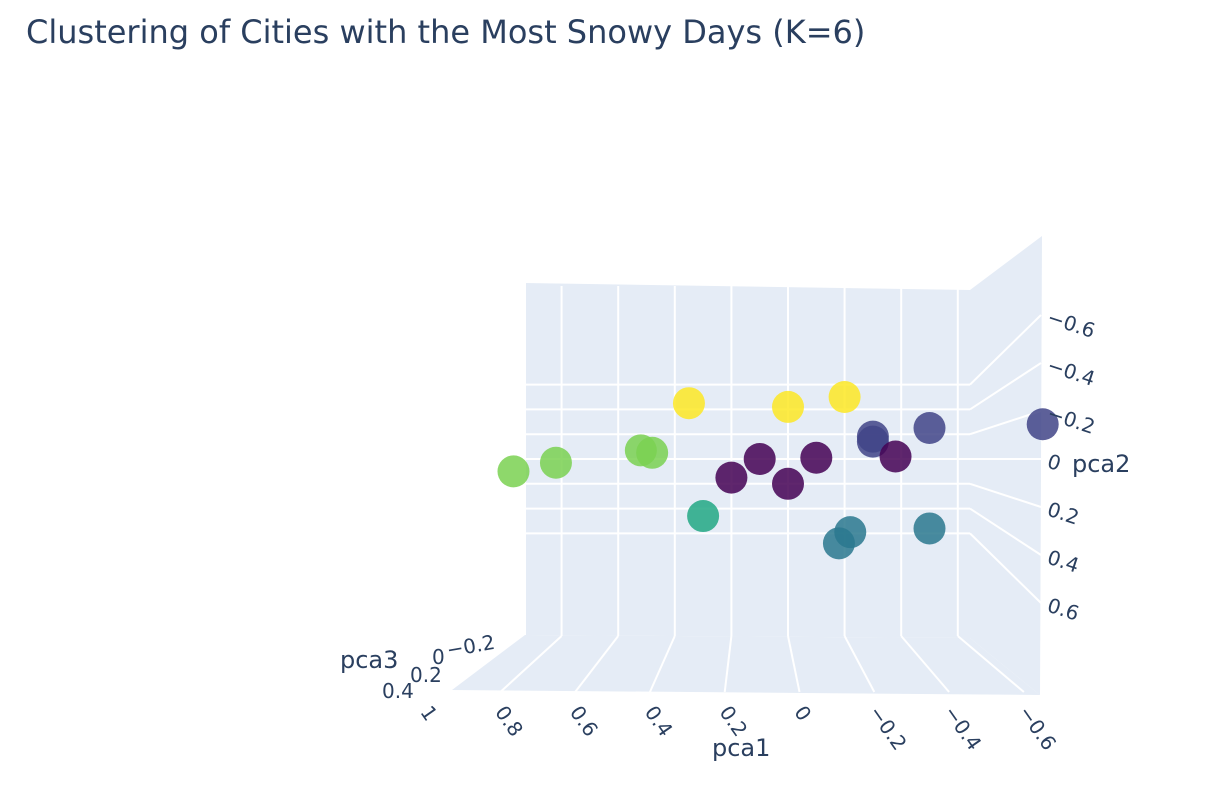 This screenshot has width=1216, height=788. What do you see at coordinates (369, 660) in the screenshot?
I see `z-axis-title: pca3` at bounding box center [369, 660].